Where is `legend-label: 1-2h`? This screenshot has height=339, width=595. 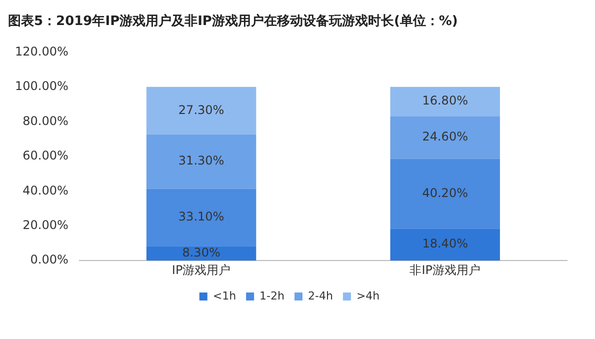
legend-label: 1-2h is located at coordinates (272, 295).